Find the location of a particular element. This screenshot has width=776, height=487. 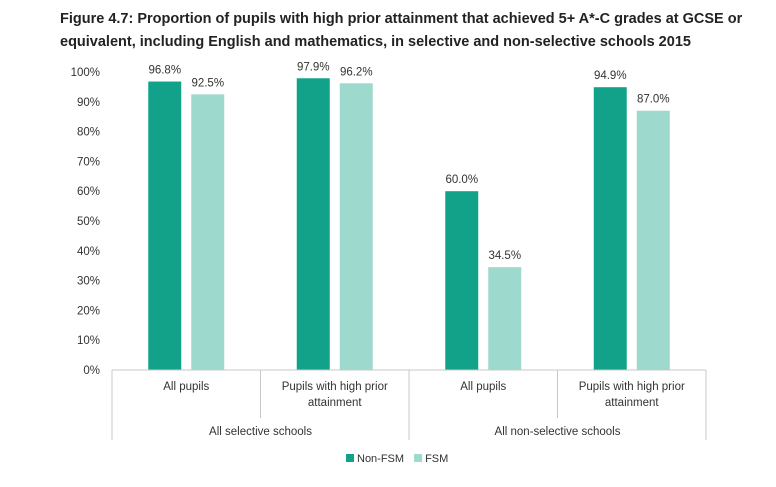

y-tick-label: 100% is located at coordinates (85, 73).